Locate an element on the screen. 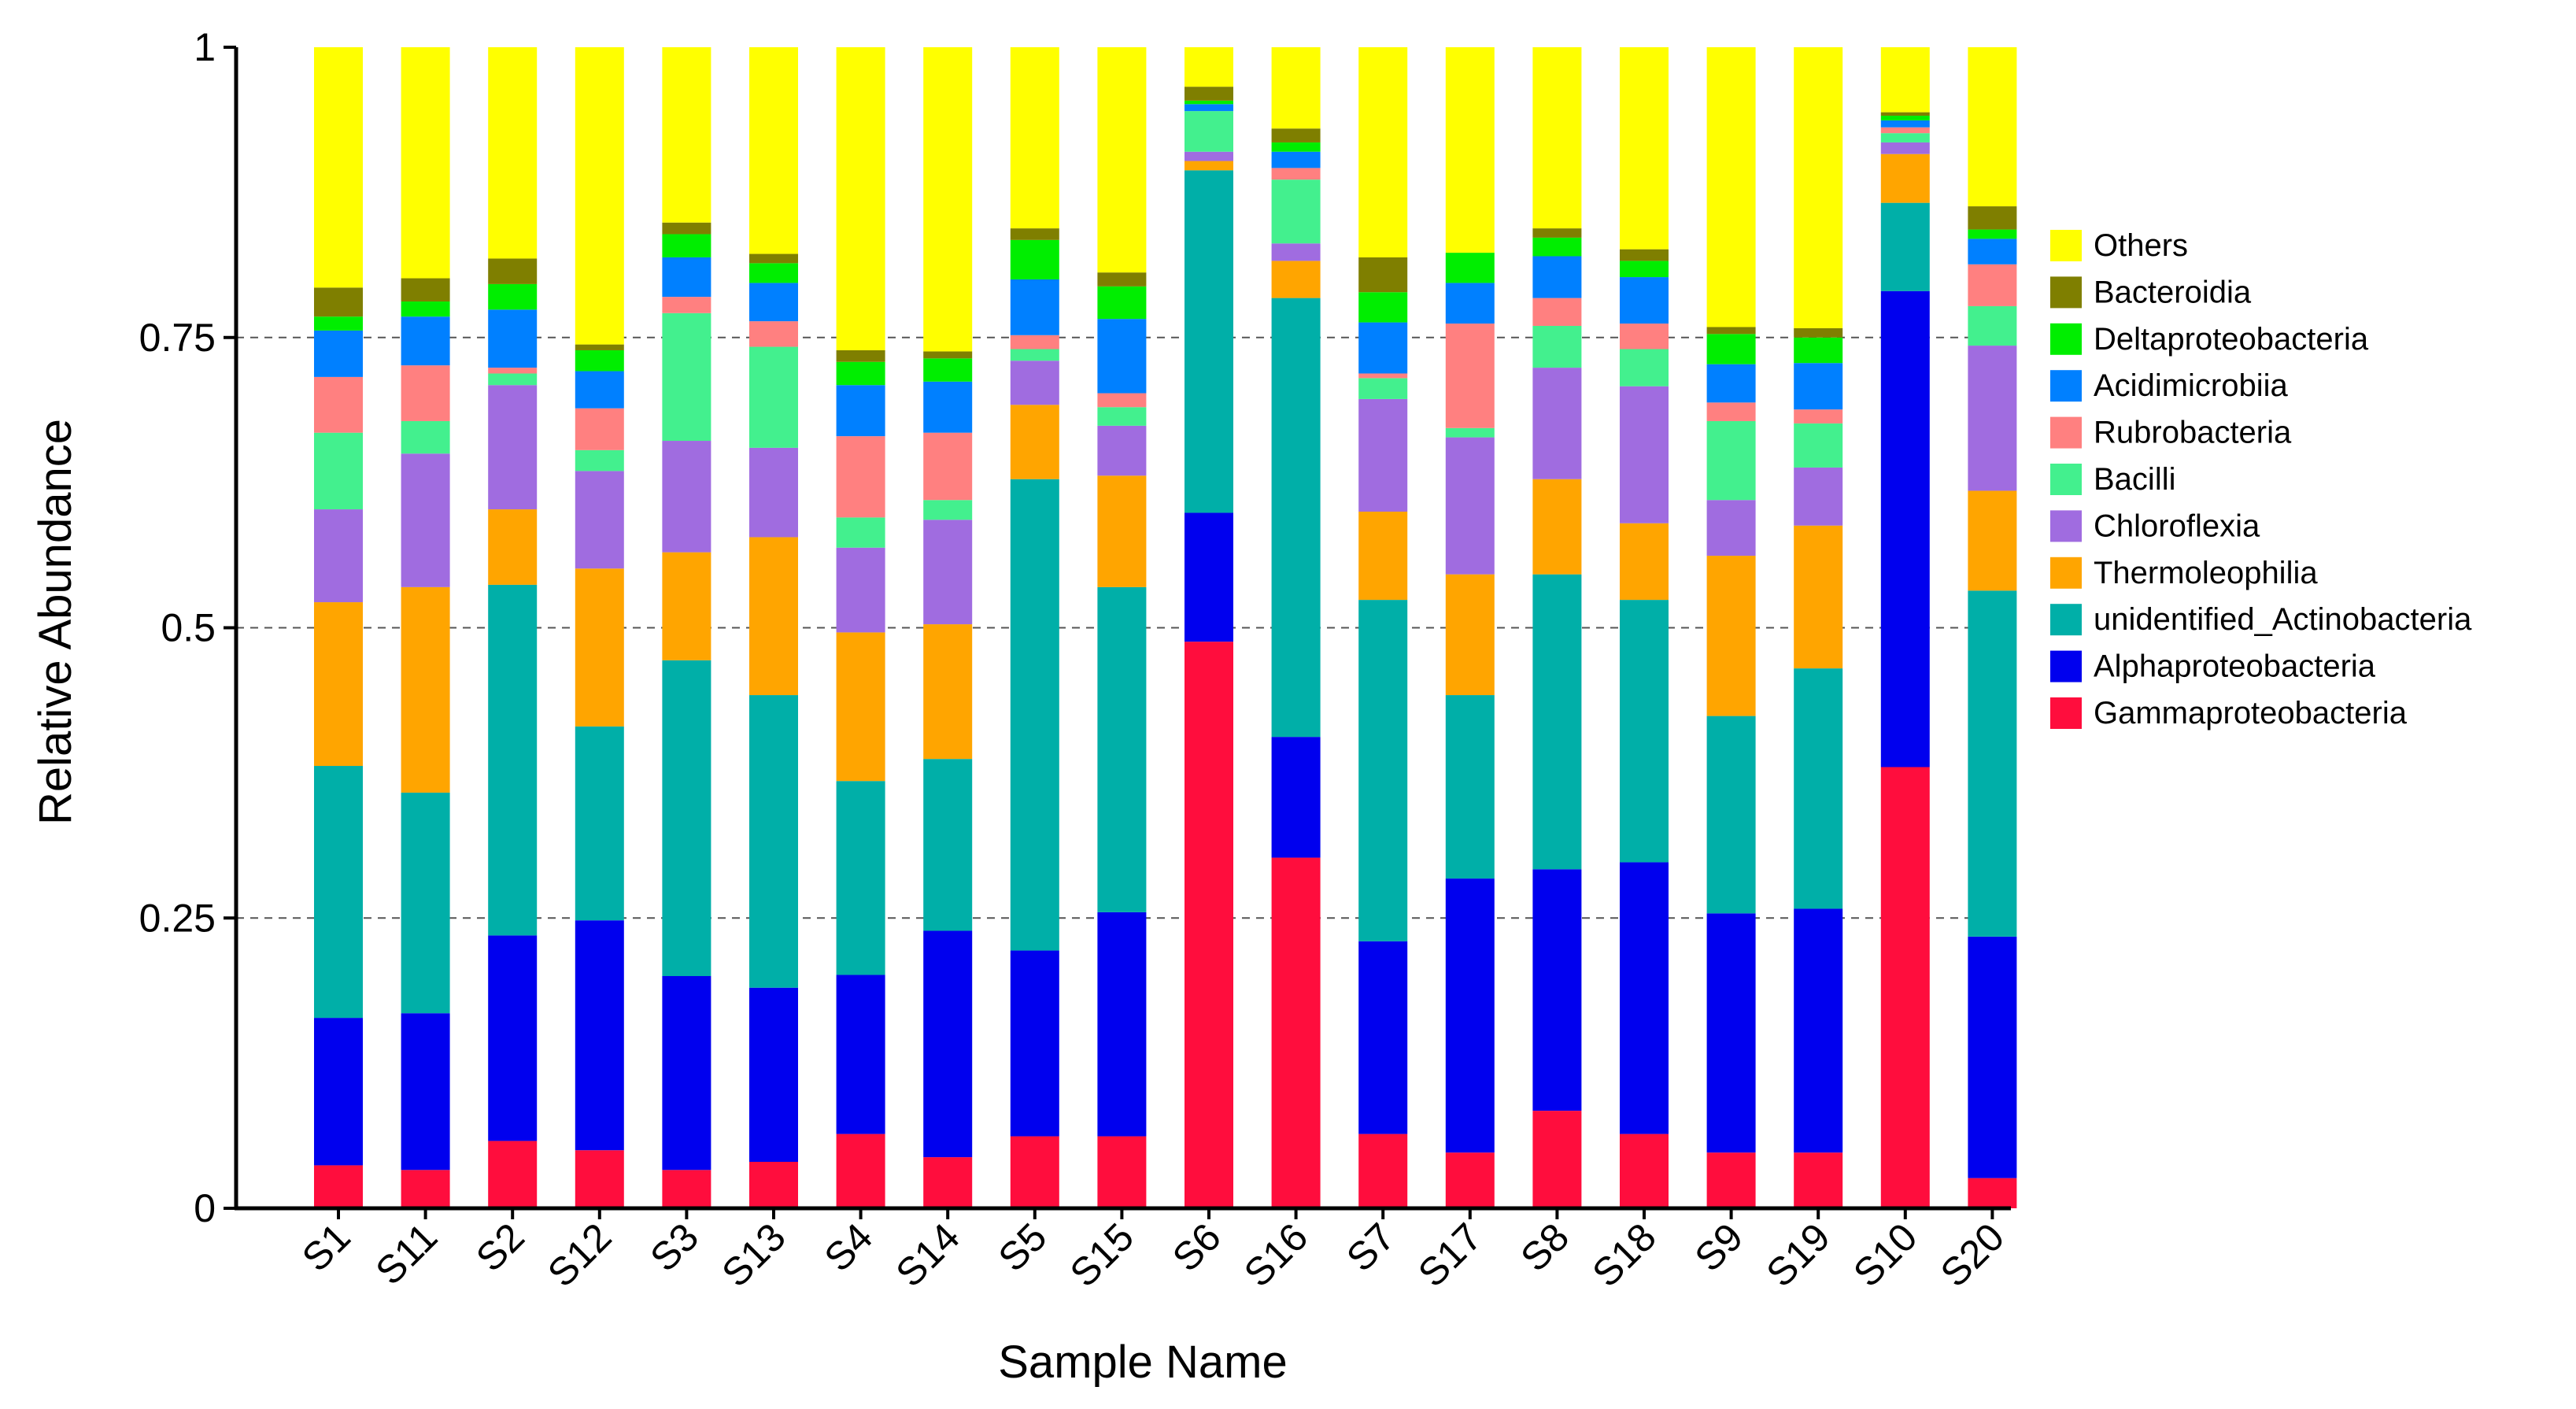 The height and width of the screenshot is (1409, 2576). bar-stack-S4 is located at coordinates (860, 627).